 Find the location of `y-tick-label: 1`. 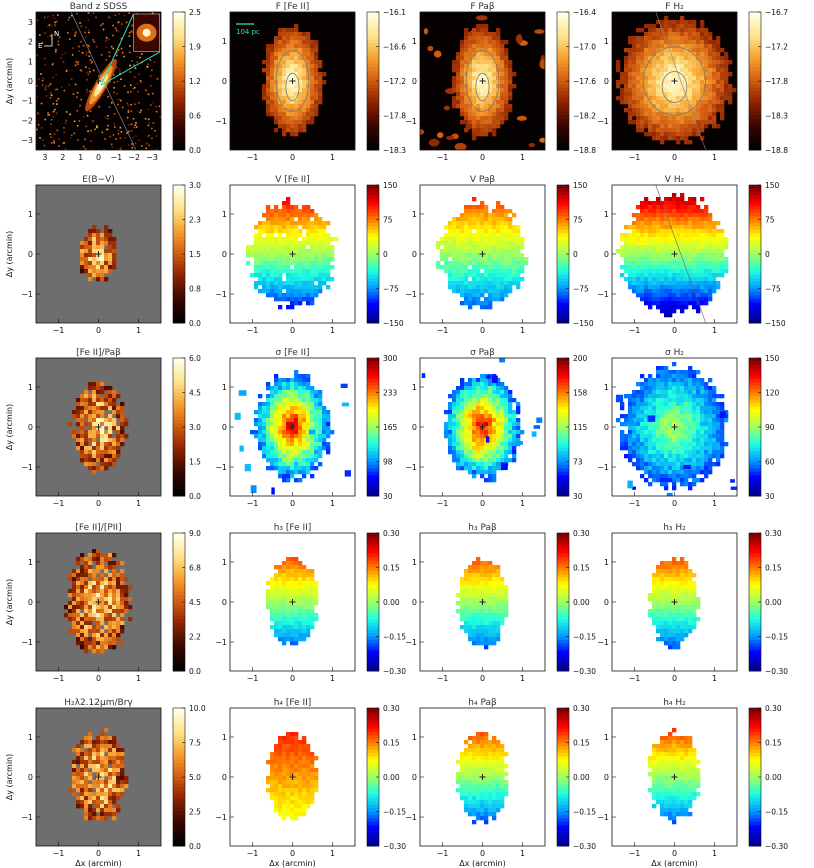

y-tick-label: 1 is located at coordinates (606, 214).